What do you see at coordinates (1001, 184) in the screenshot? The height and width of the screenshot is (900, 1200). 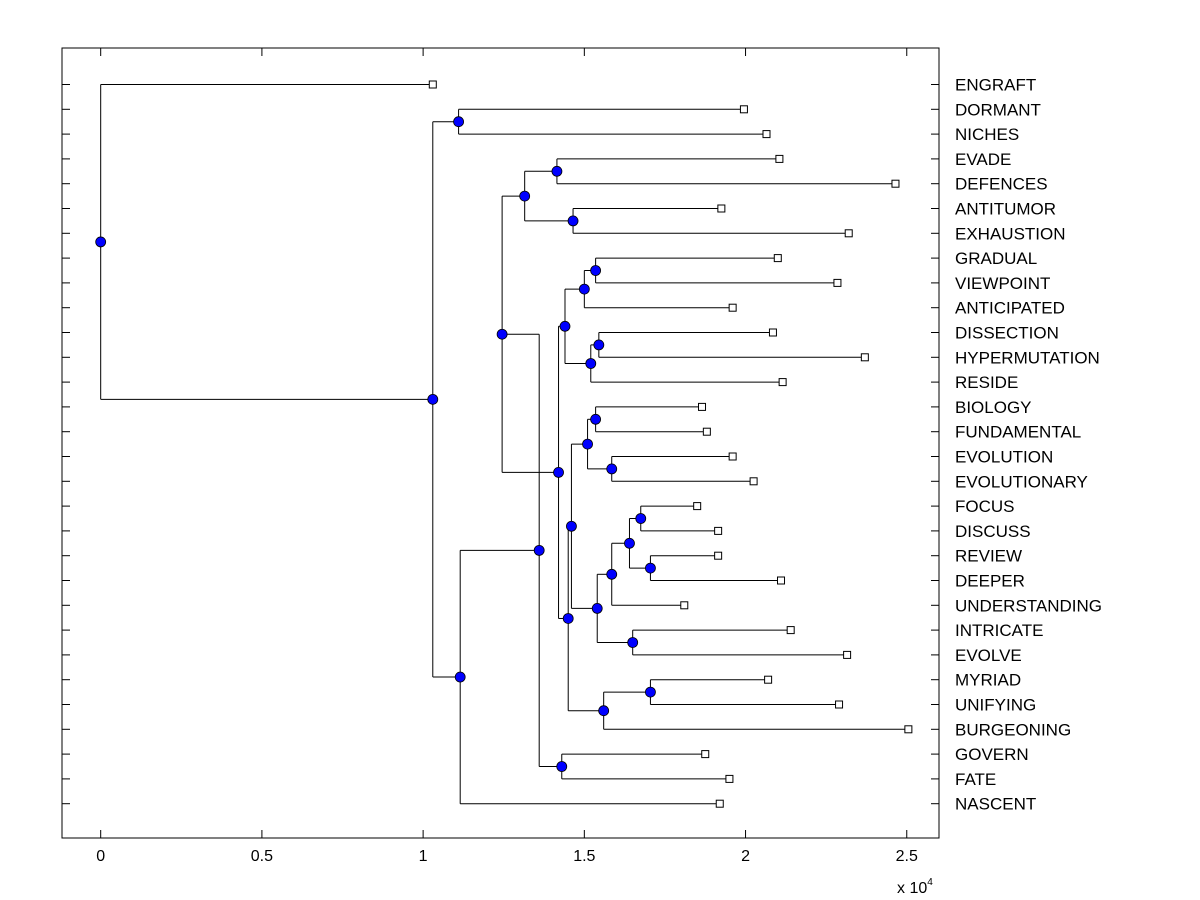 I see `leaf-label: DEFENCES` at bounding box center [1001, 184].